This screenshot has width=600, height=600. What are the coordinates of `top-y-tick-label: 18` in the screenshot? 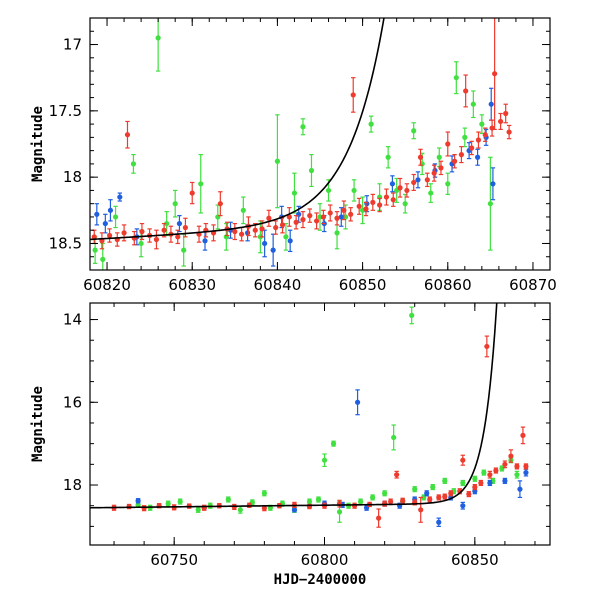 It's located at (72, 177).